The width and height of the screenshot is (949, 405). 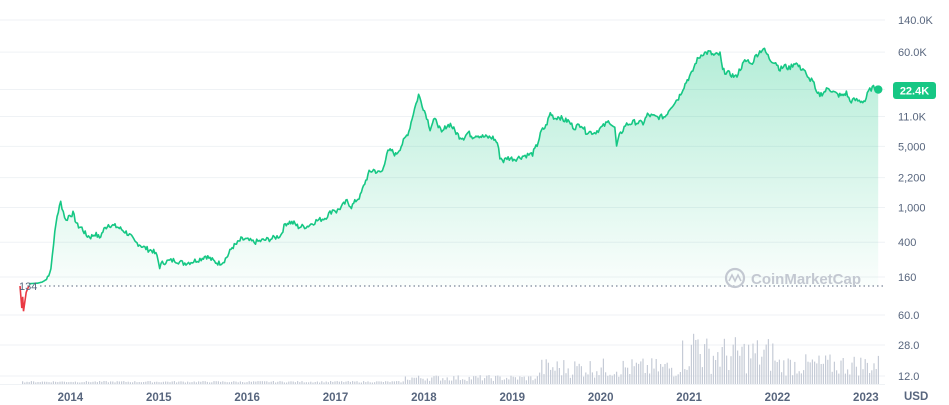 What do you see at coordinates (806, 279) in the screenshot?
I see `watermark-text: CoinMarketCap` at bounding box center [806, 279].